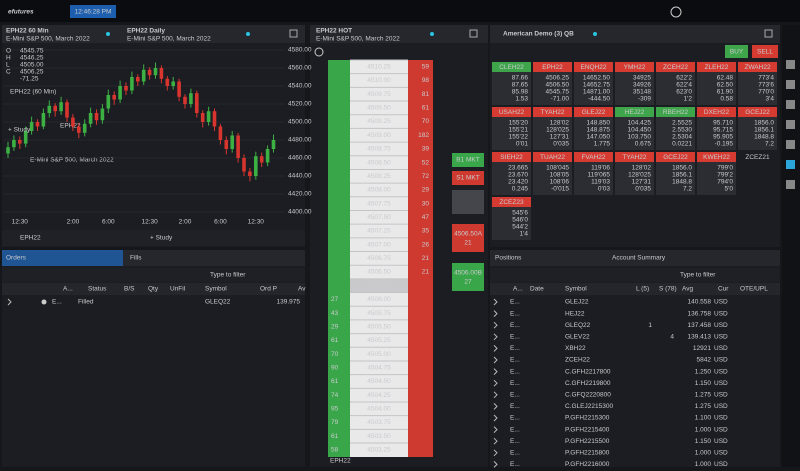  I want to click on ask-size: 35, so click(426, 231).